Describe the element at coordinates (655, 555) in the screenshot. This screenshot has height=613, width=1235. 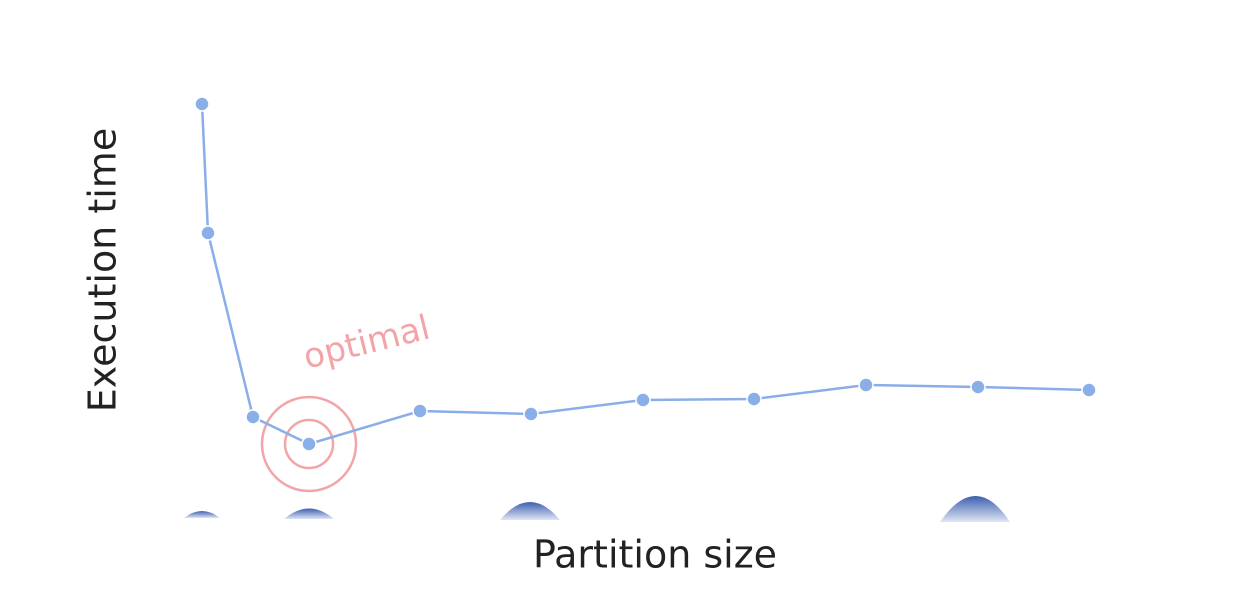
I see `x-axis-label: Partition size` at that location.